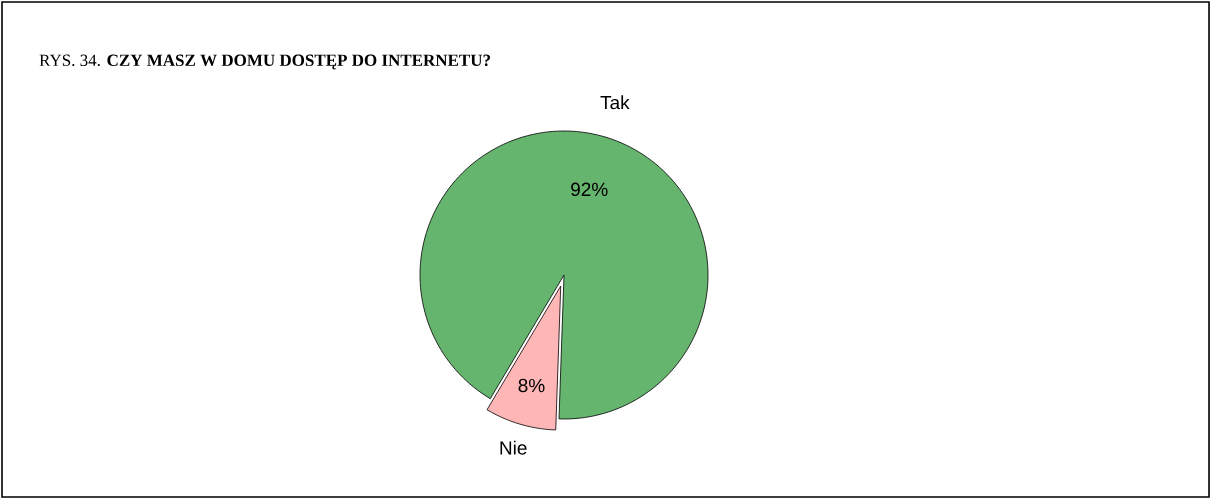 Image resolution: width=1211 pixels, height=499 pixels. Describe the element at coordinates (589, 189) in the screenshot. I see `data-label: 92%` at that location.